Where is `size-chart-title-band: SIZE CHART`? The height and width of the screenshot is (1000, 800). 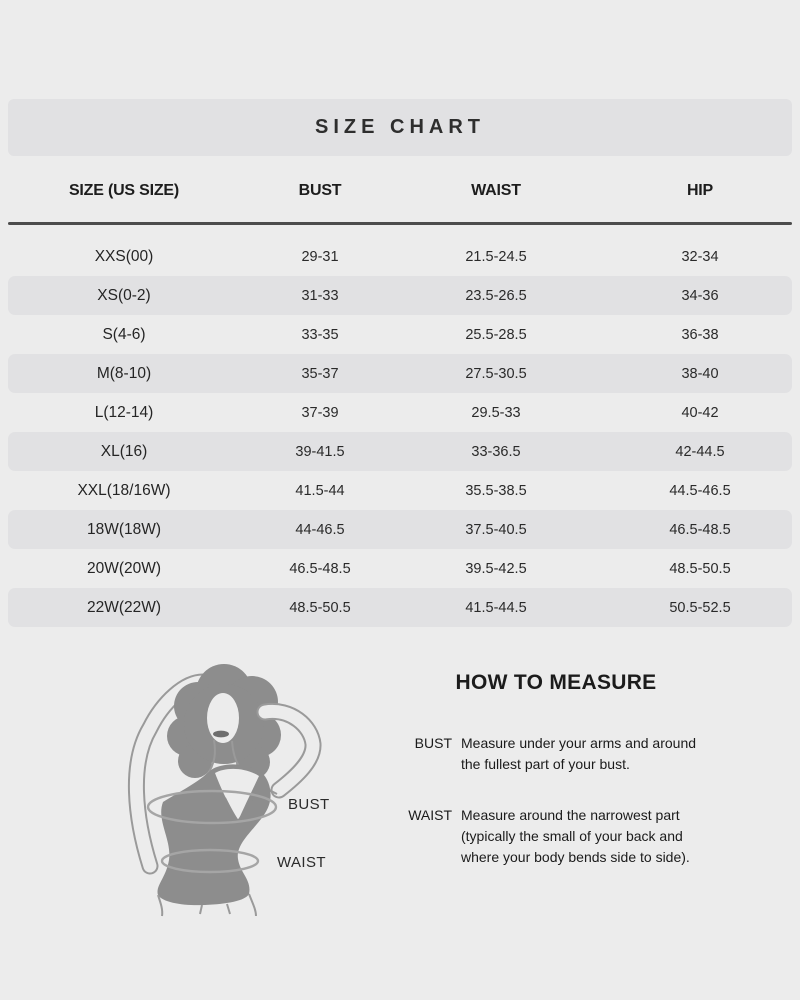 size-chart-title-band: SIZE CHART is located at coordinates (400, 127).